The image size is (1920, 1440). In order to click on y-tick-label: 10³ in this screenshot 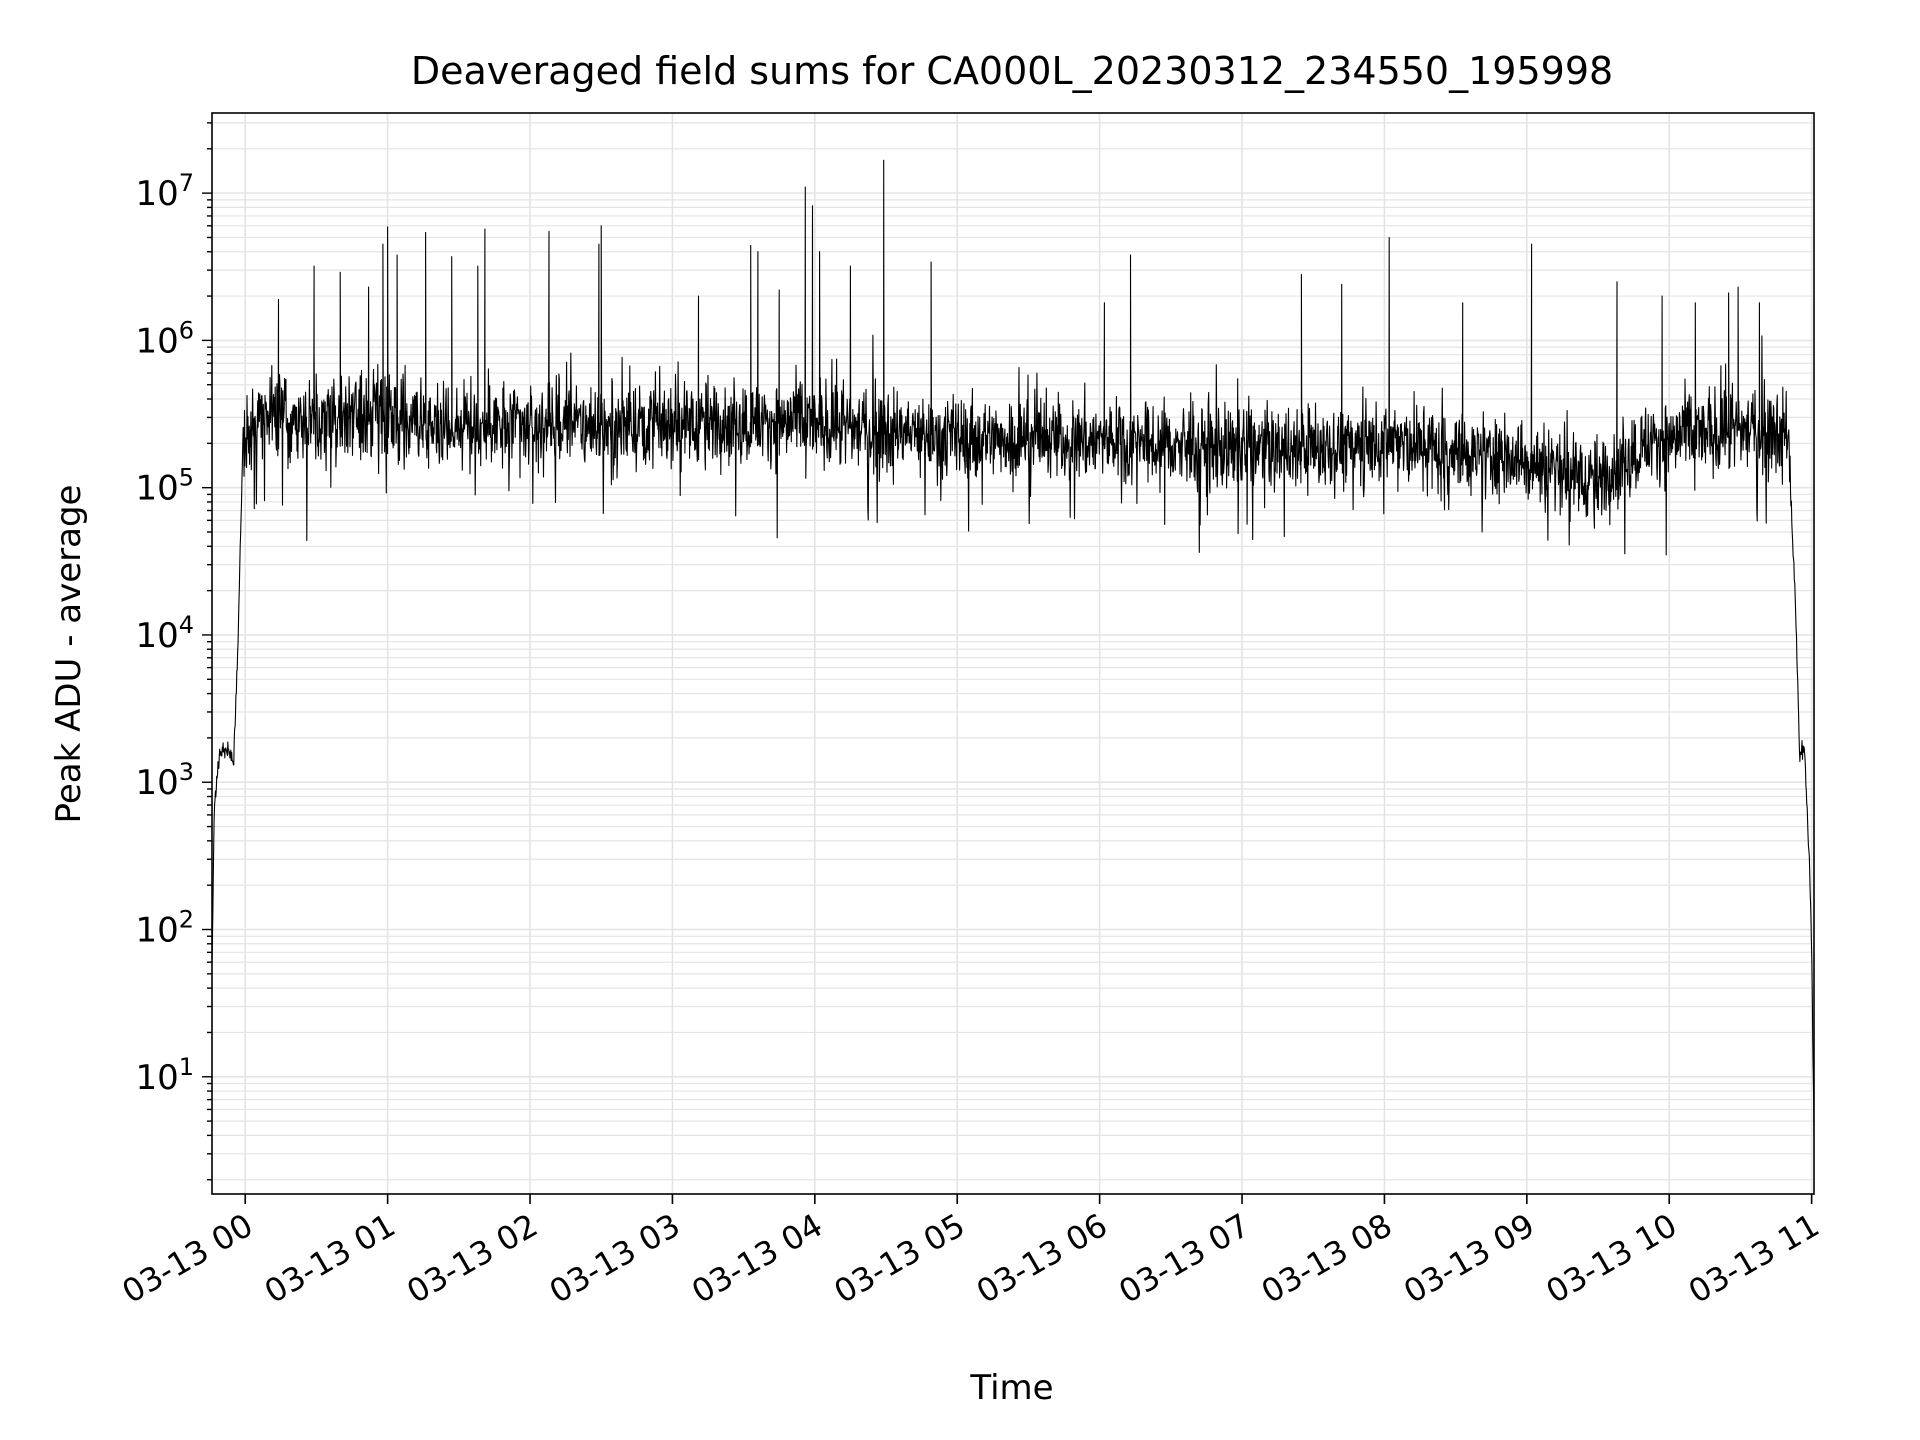, I will do `click(164, 780)`.